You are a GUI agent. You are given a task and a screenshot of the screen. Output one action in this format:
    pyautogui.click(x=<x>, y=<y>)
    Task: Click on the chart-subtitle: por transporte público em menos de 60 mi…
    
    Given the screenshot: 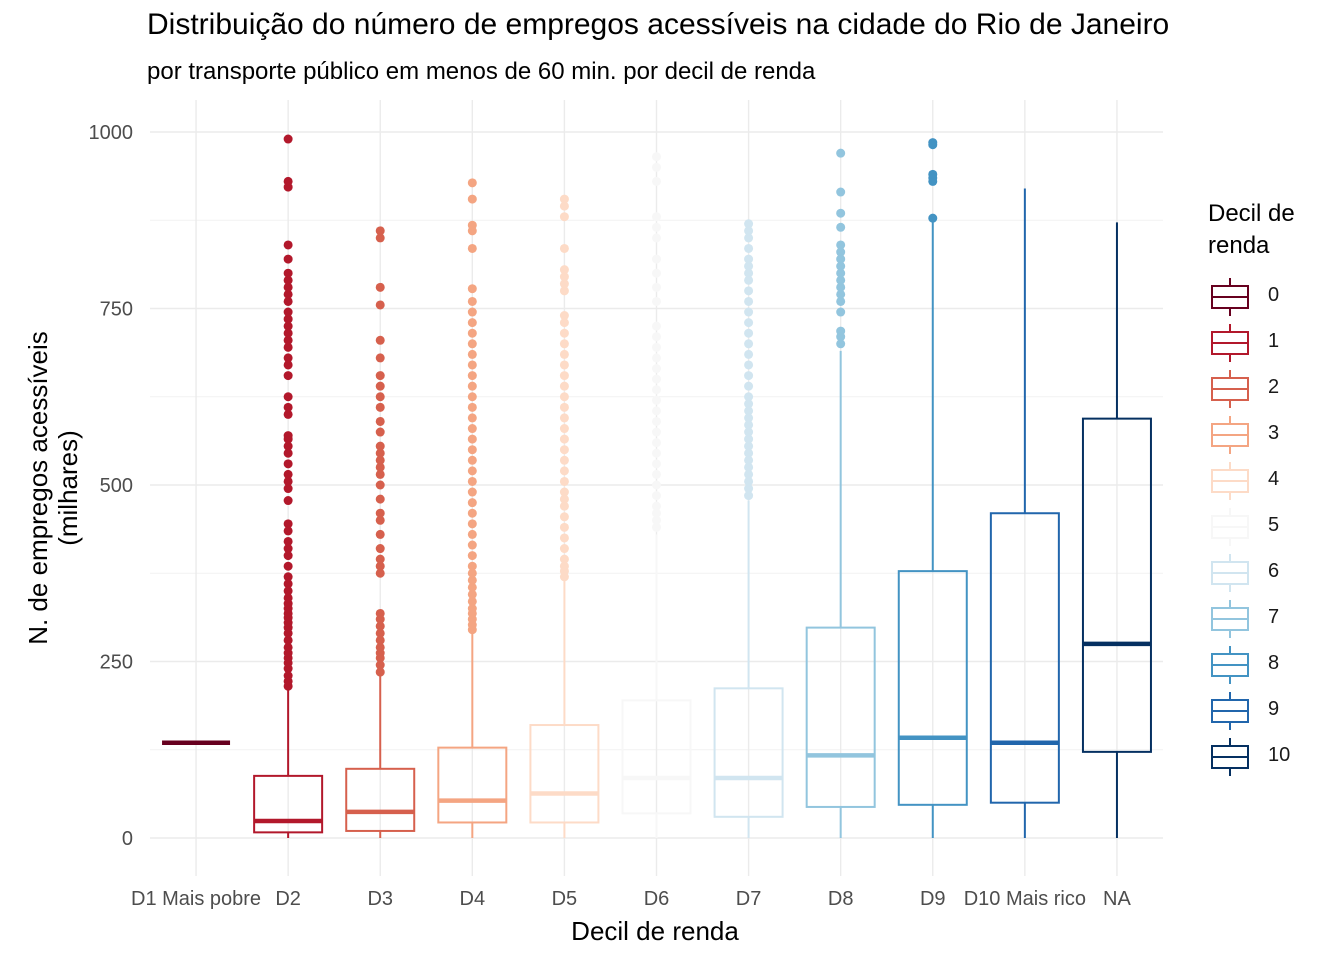 What is the action you would take?
    pyautogui.click(x=481, y=71)
    